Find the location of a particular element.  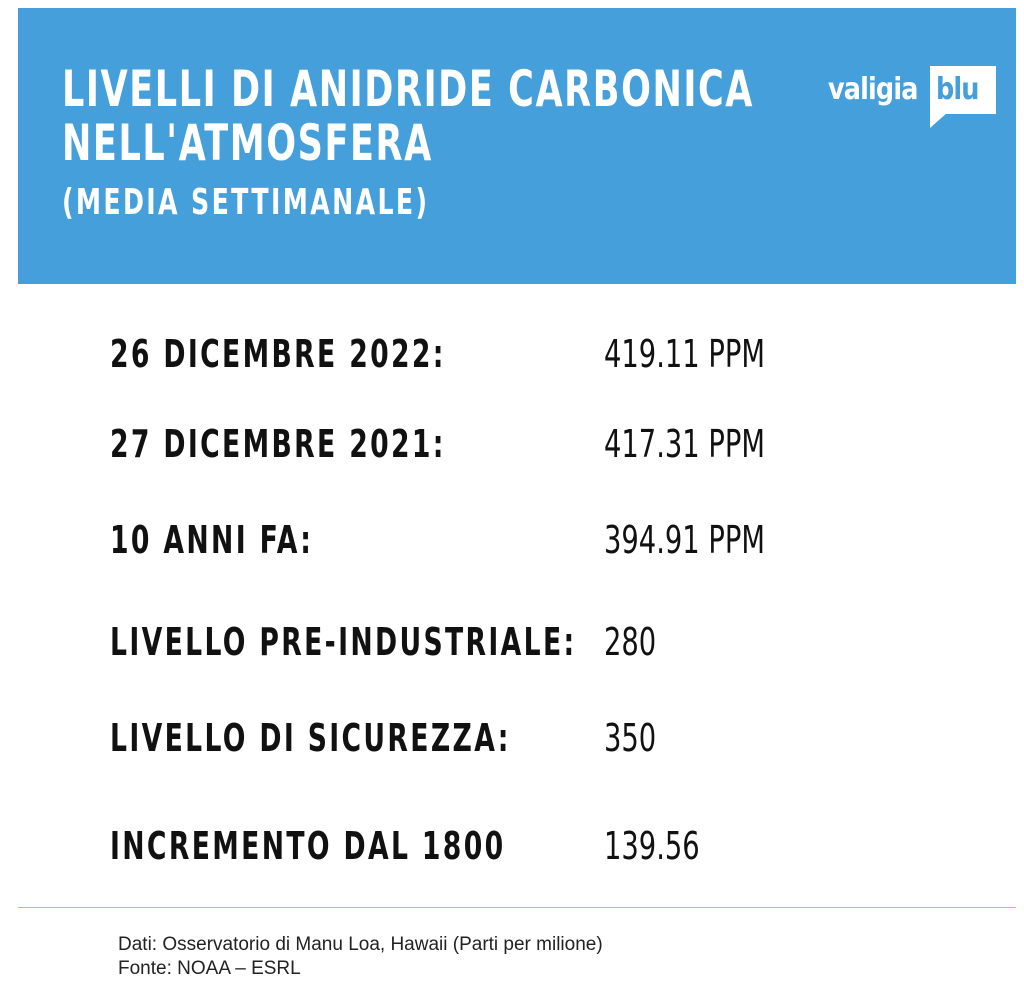

data-row: LIVELLO DI SICUREZZA: 350 is located at coordinates (510, 741).